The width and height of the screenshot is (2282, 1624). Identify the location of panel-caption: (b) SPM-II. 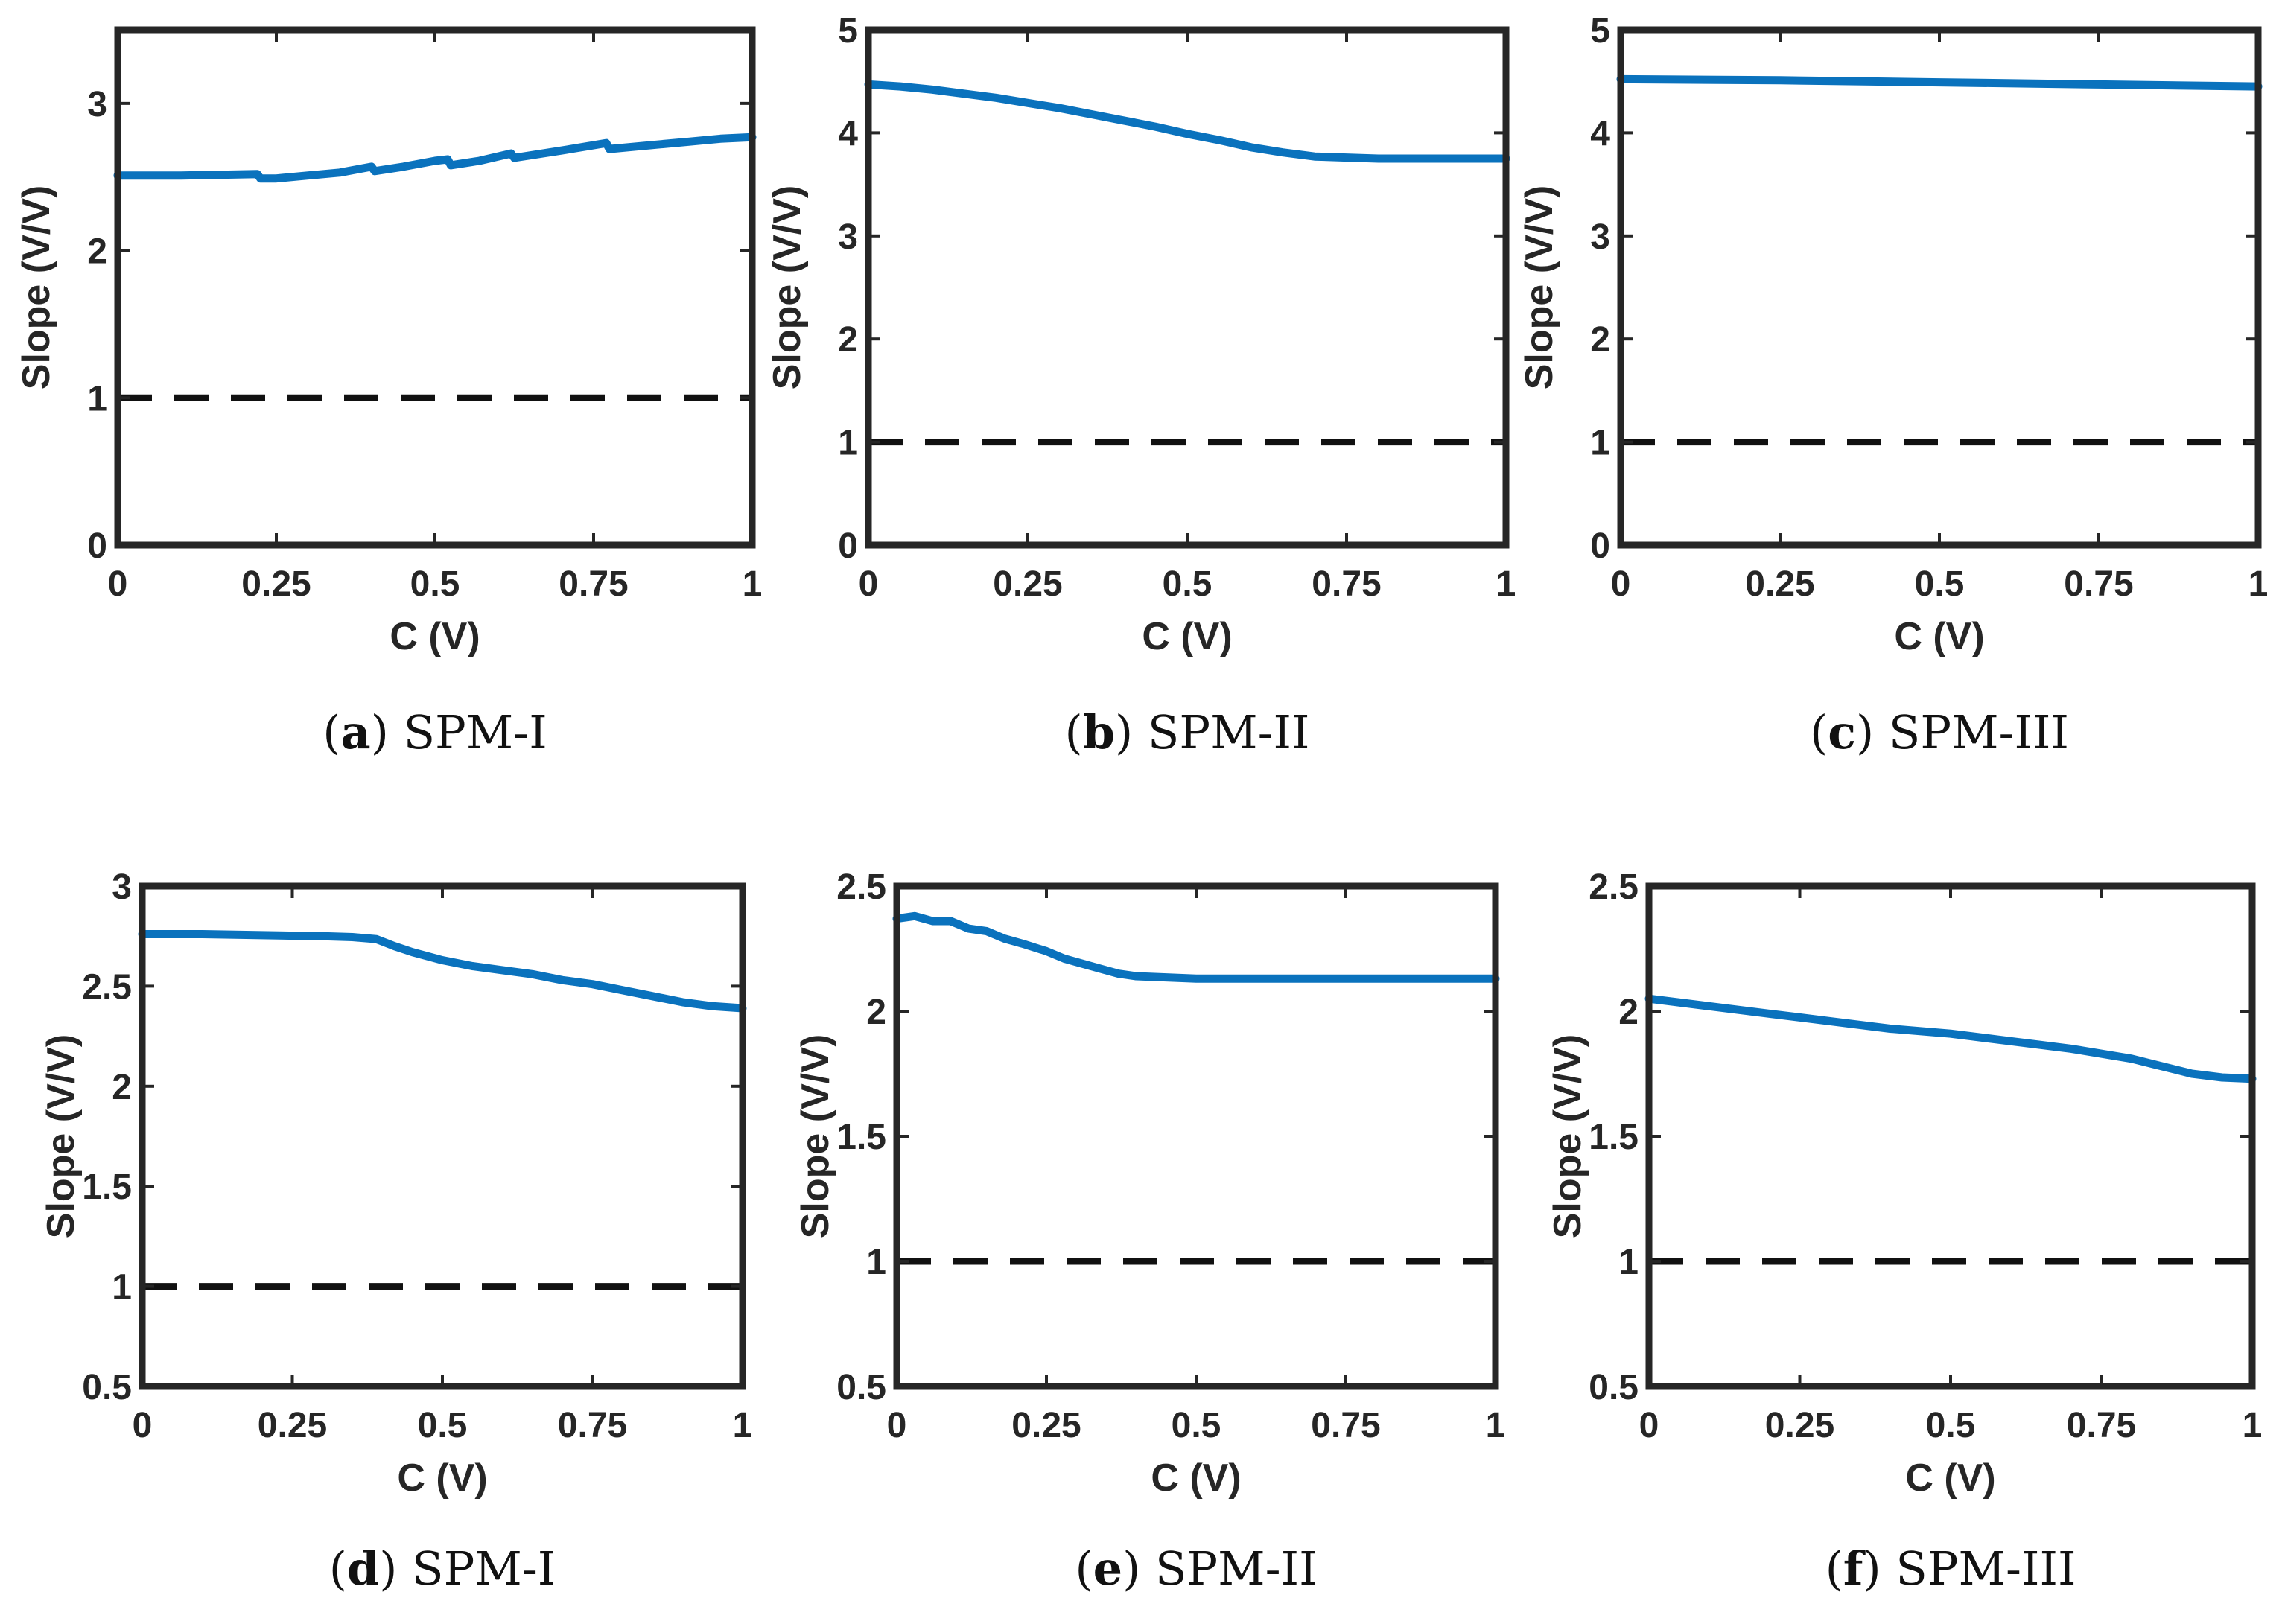
(1186, 732).